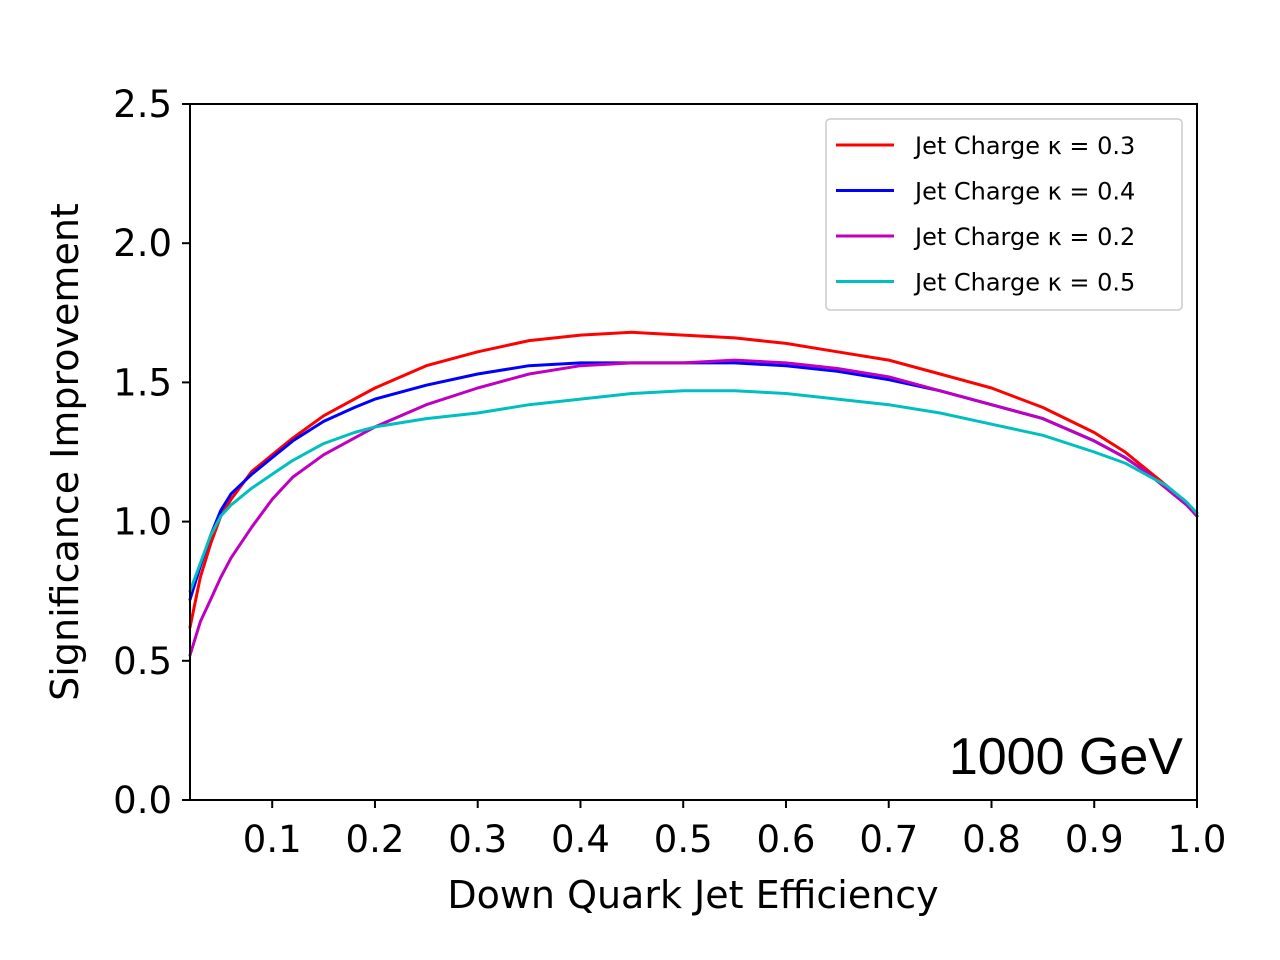 Image resolution: width=1280 pixels, height=960 pixels. Describe the element at coordinates (580, 839) in the screenshot. I see `x-tick-label: 0.4` at that location.